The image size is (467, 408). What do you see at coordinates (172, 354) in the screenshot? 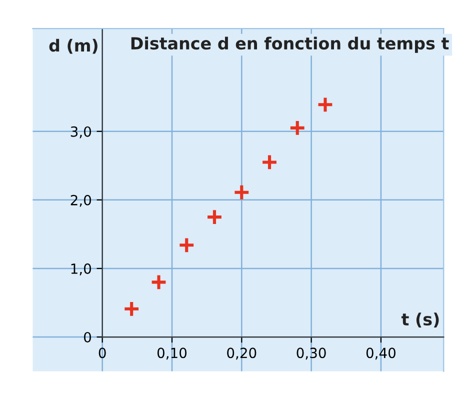
I see `x-tick-label: 0,10` at bounding box center [172, 354].